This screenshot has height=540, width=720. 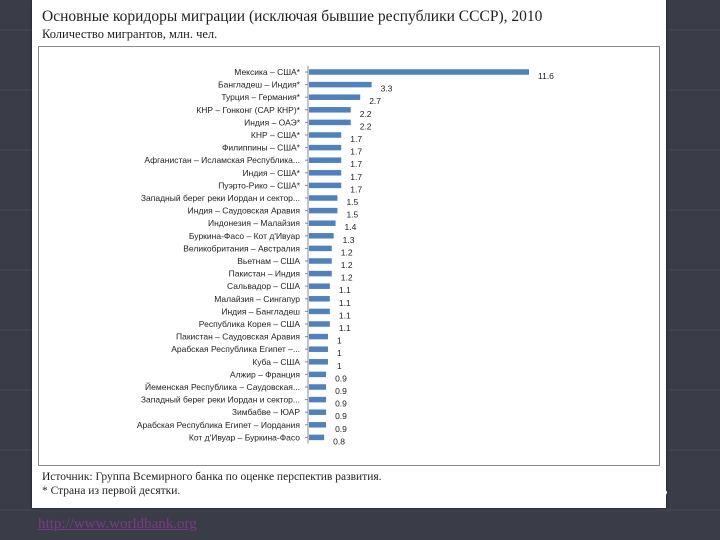 What do you see at coordinates (268, 261) in the screenshot?
I see `category-label: Вьетнам – США` at bounding box center [268, 261].